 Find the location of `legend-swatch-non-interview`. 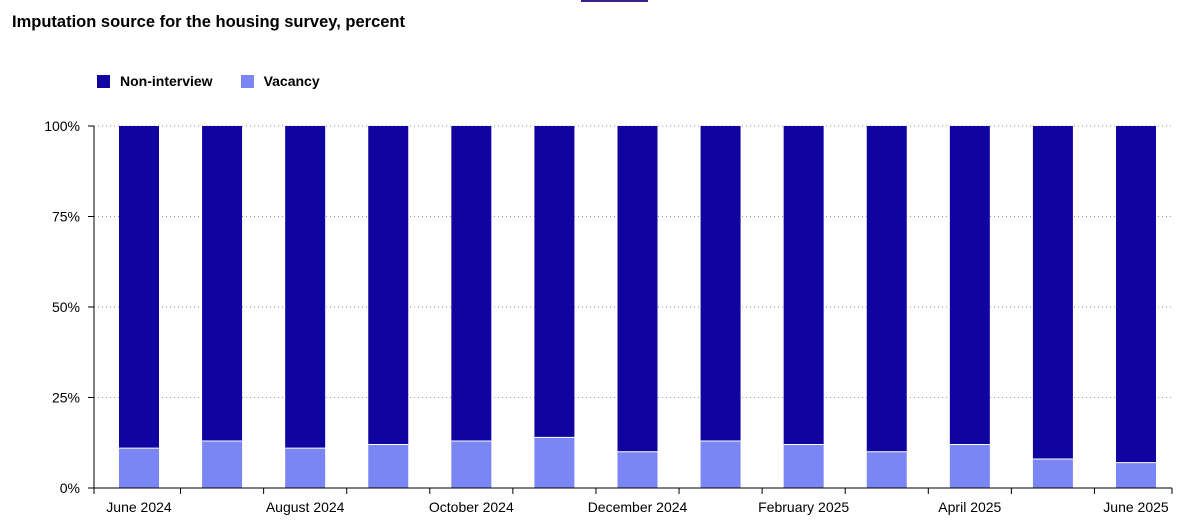

legend-swatch-non-interview is located at coordinates (103, 81).